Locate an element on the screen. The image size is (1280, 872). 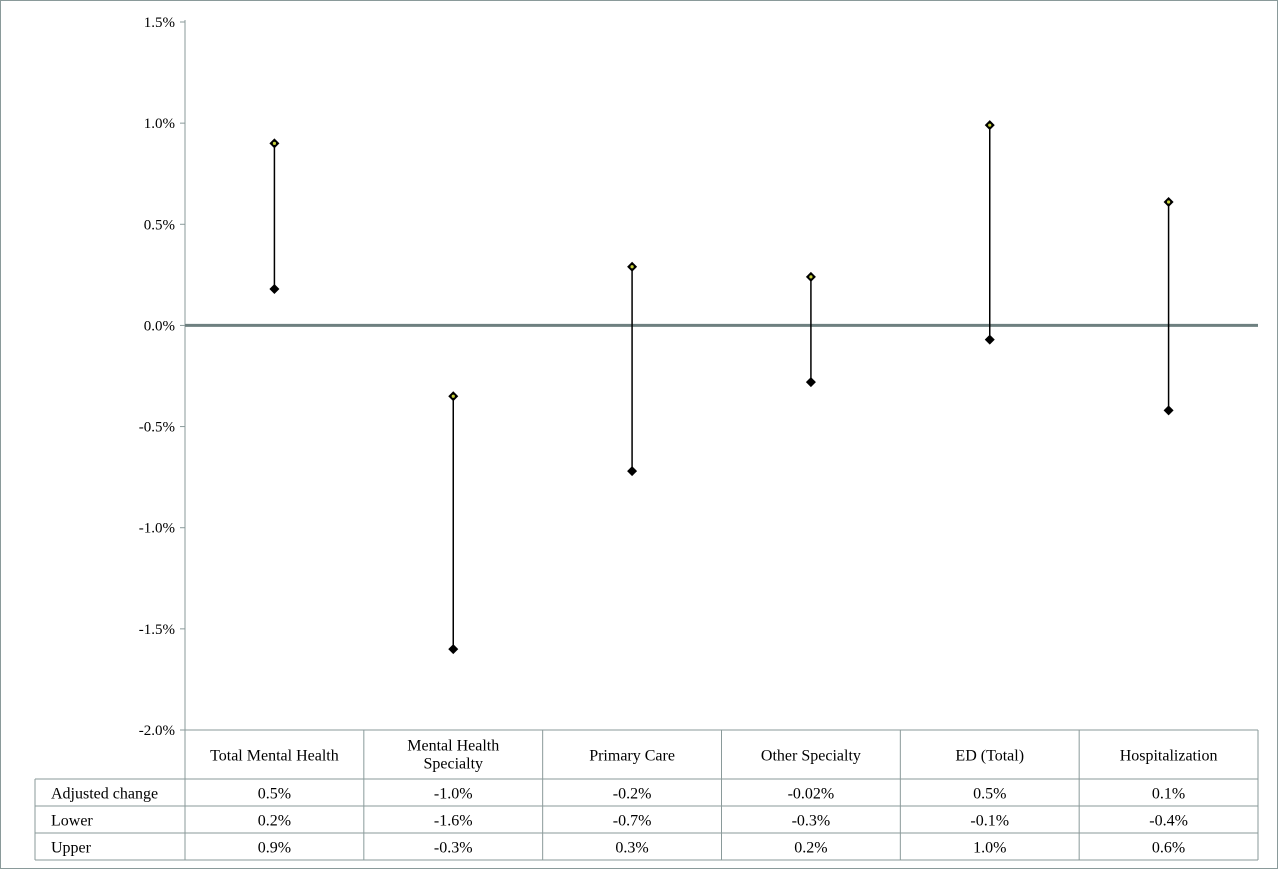
y-tick-label: 0.5% is located at coordinates (159, 225).